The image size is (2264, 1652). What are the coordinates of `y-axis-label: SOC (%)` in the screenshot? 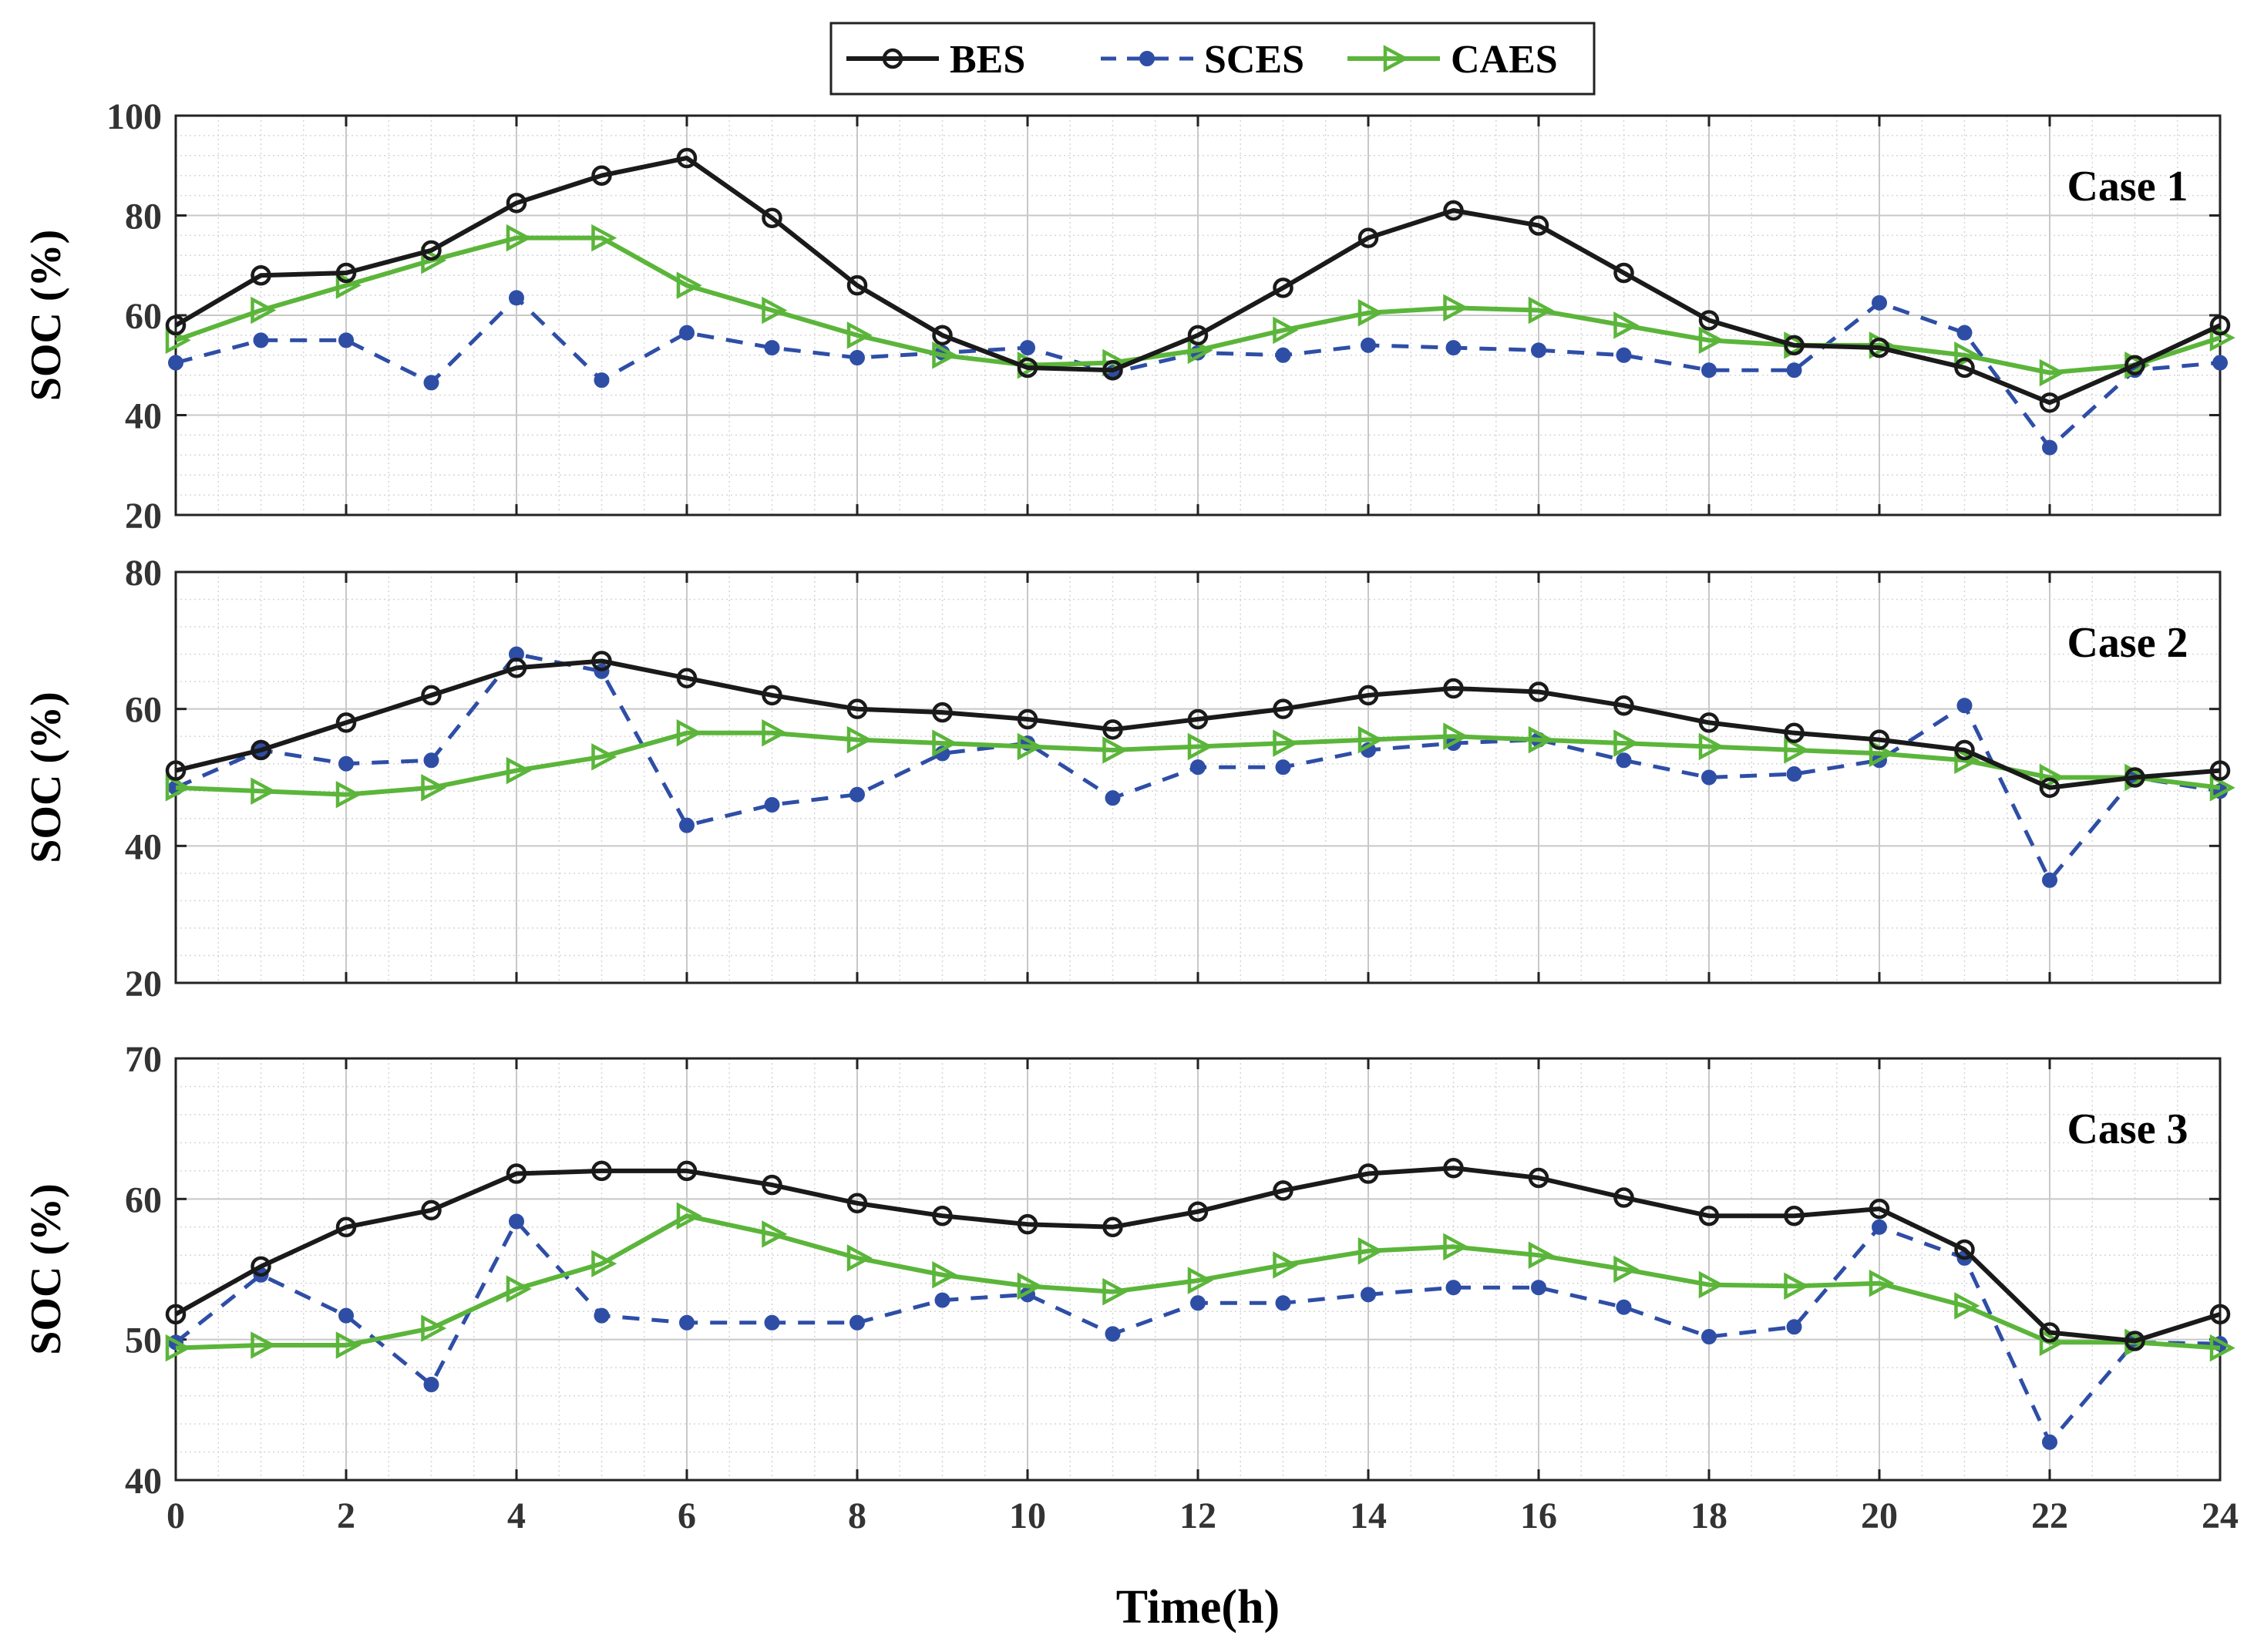 It's located at (46, 1268).